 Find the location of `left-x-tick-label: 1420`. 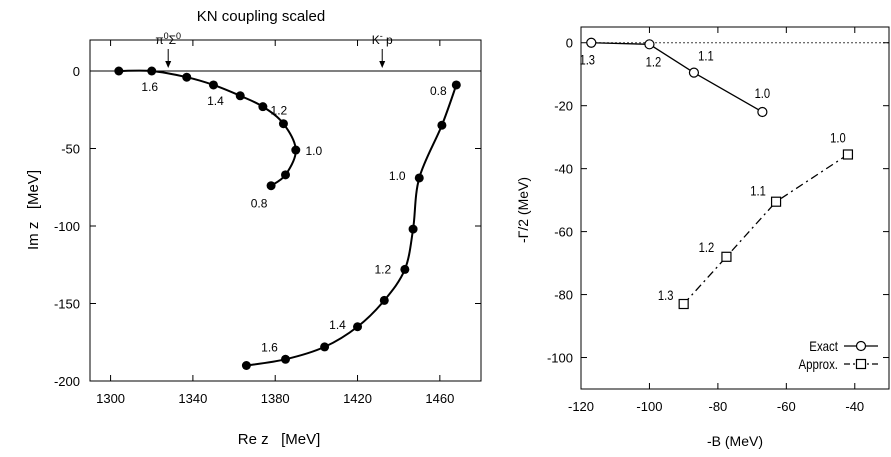

left-x-tick-label: 1420 is located at coordinates (357, 398).